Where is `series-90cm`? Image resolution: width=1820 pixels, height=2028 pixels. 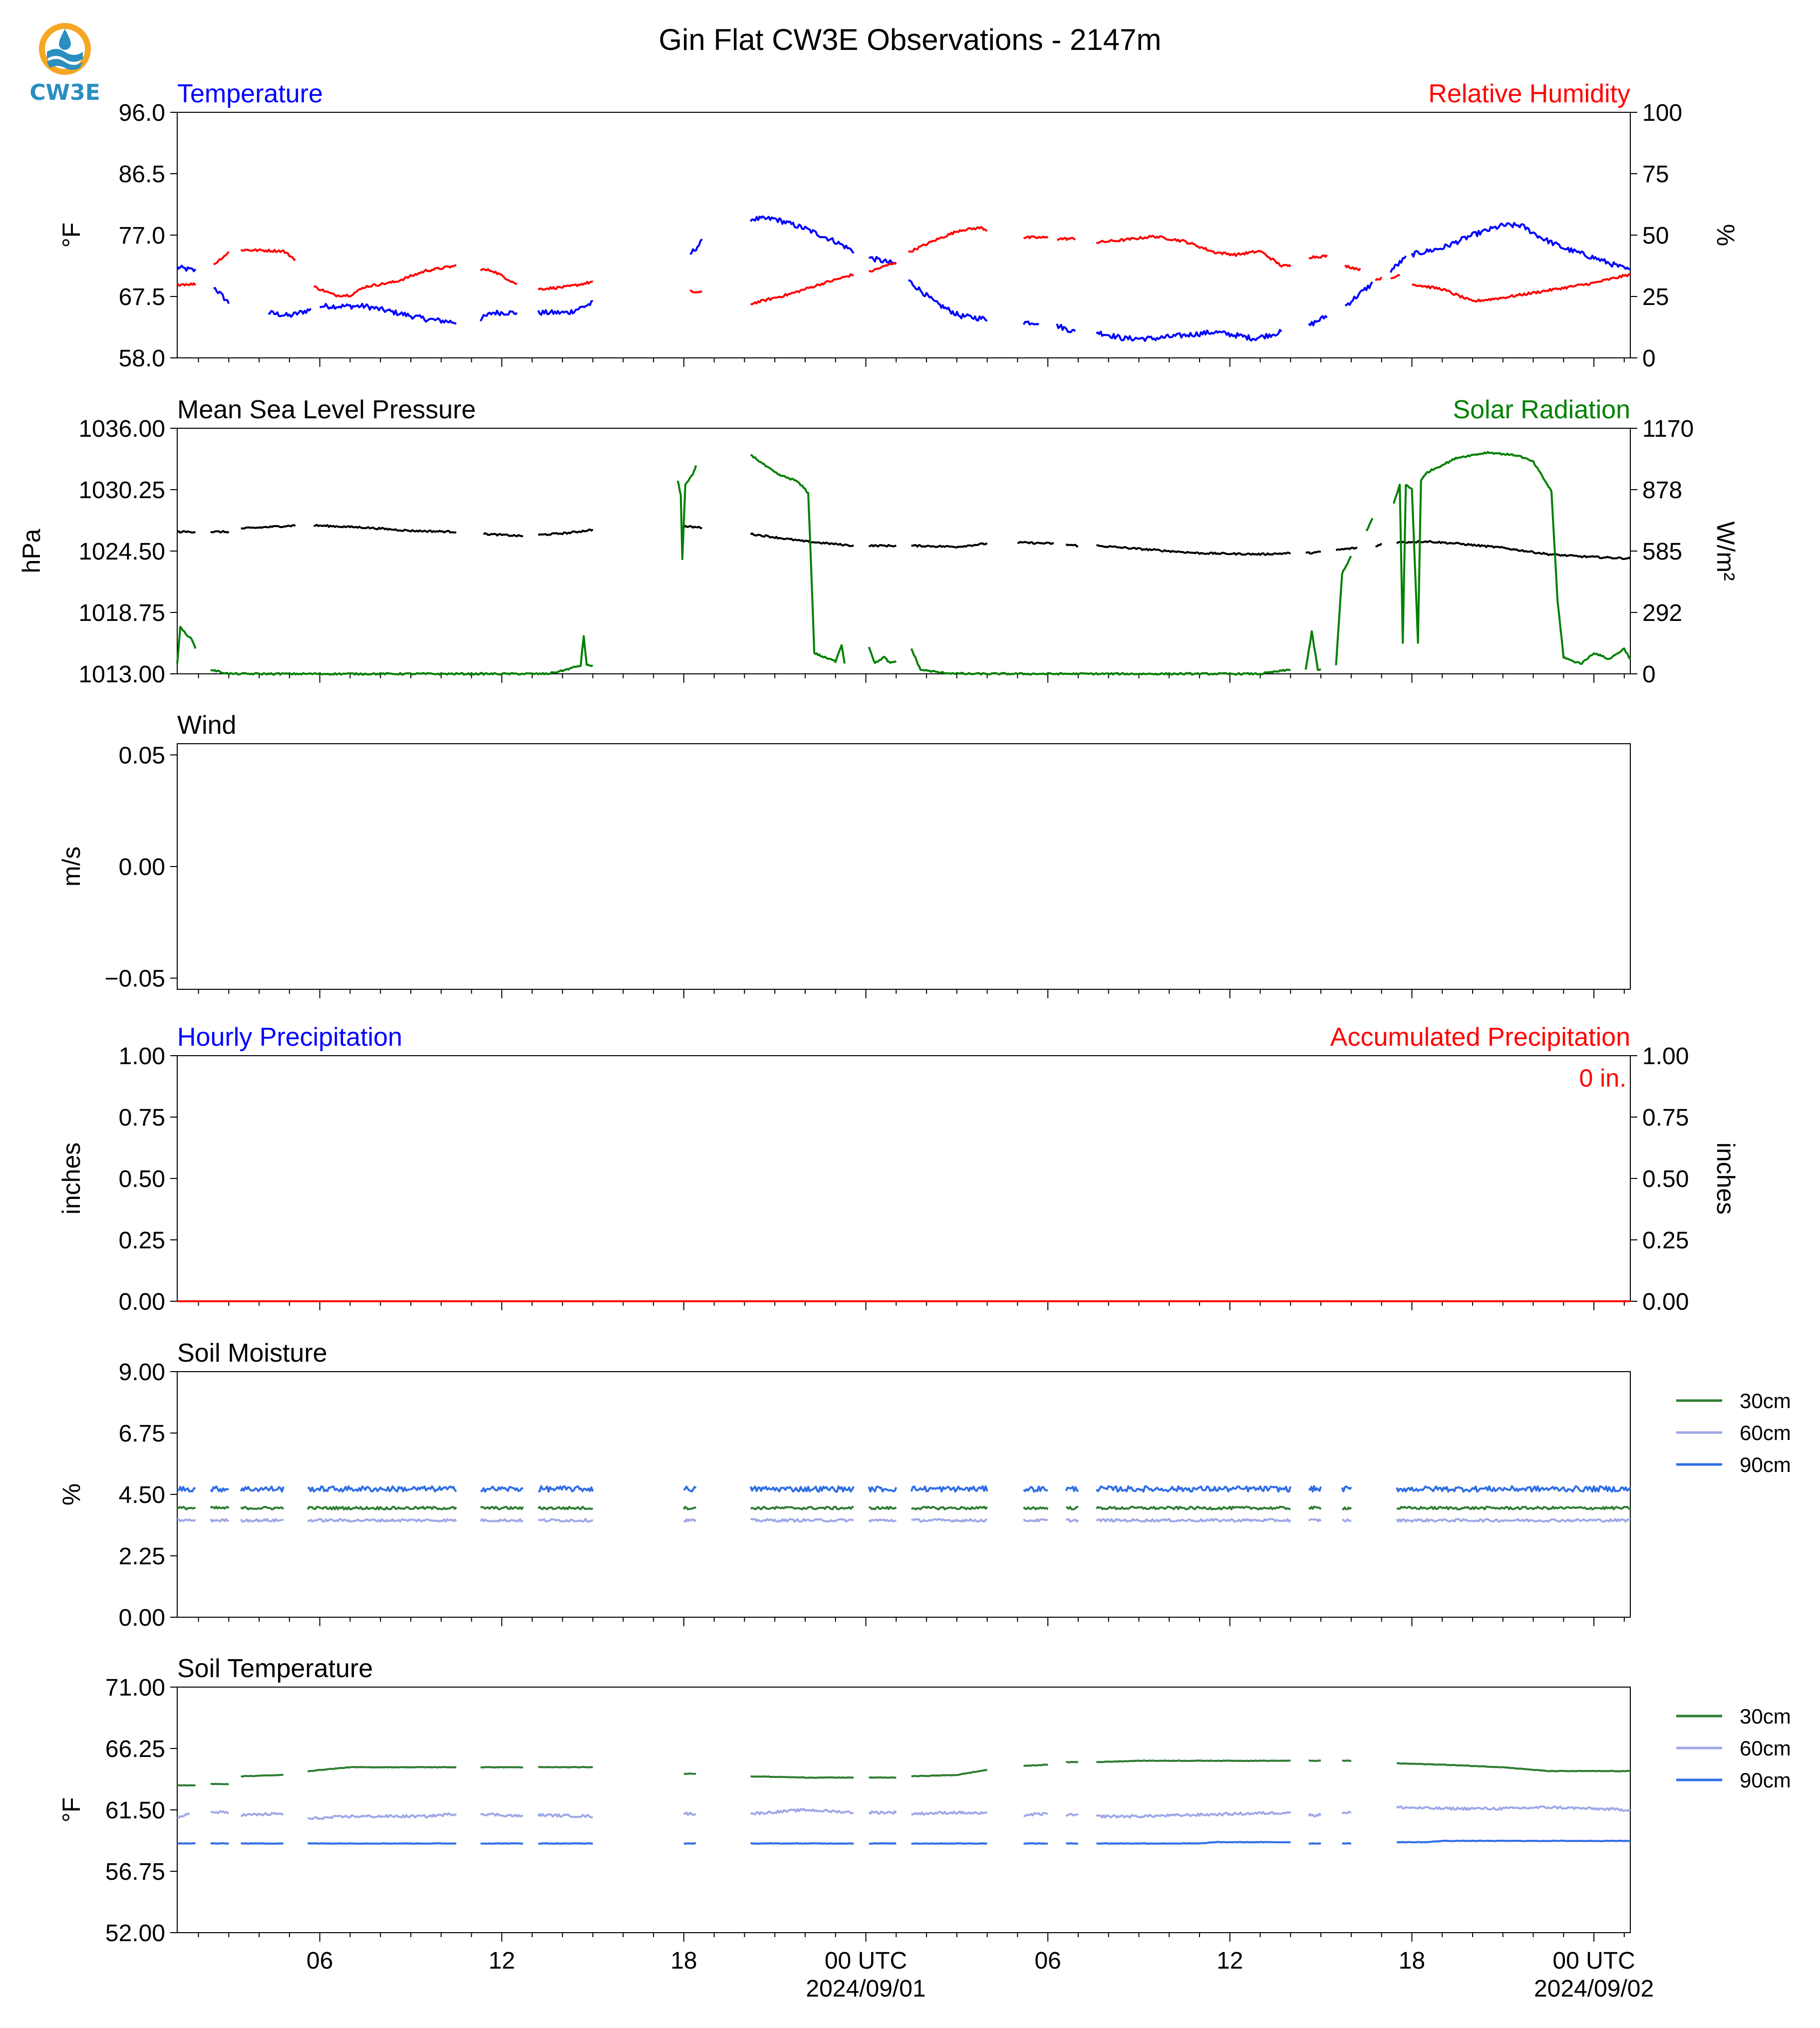
series-90cm is located at coordinates (904, 1842).